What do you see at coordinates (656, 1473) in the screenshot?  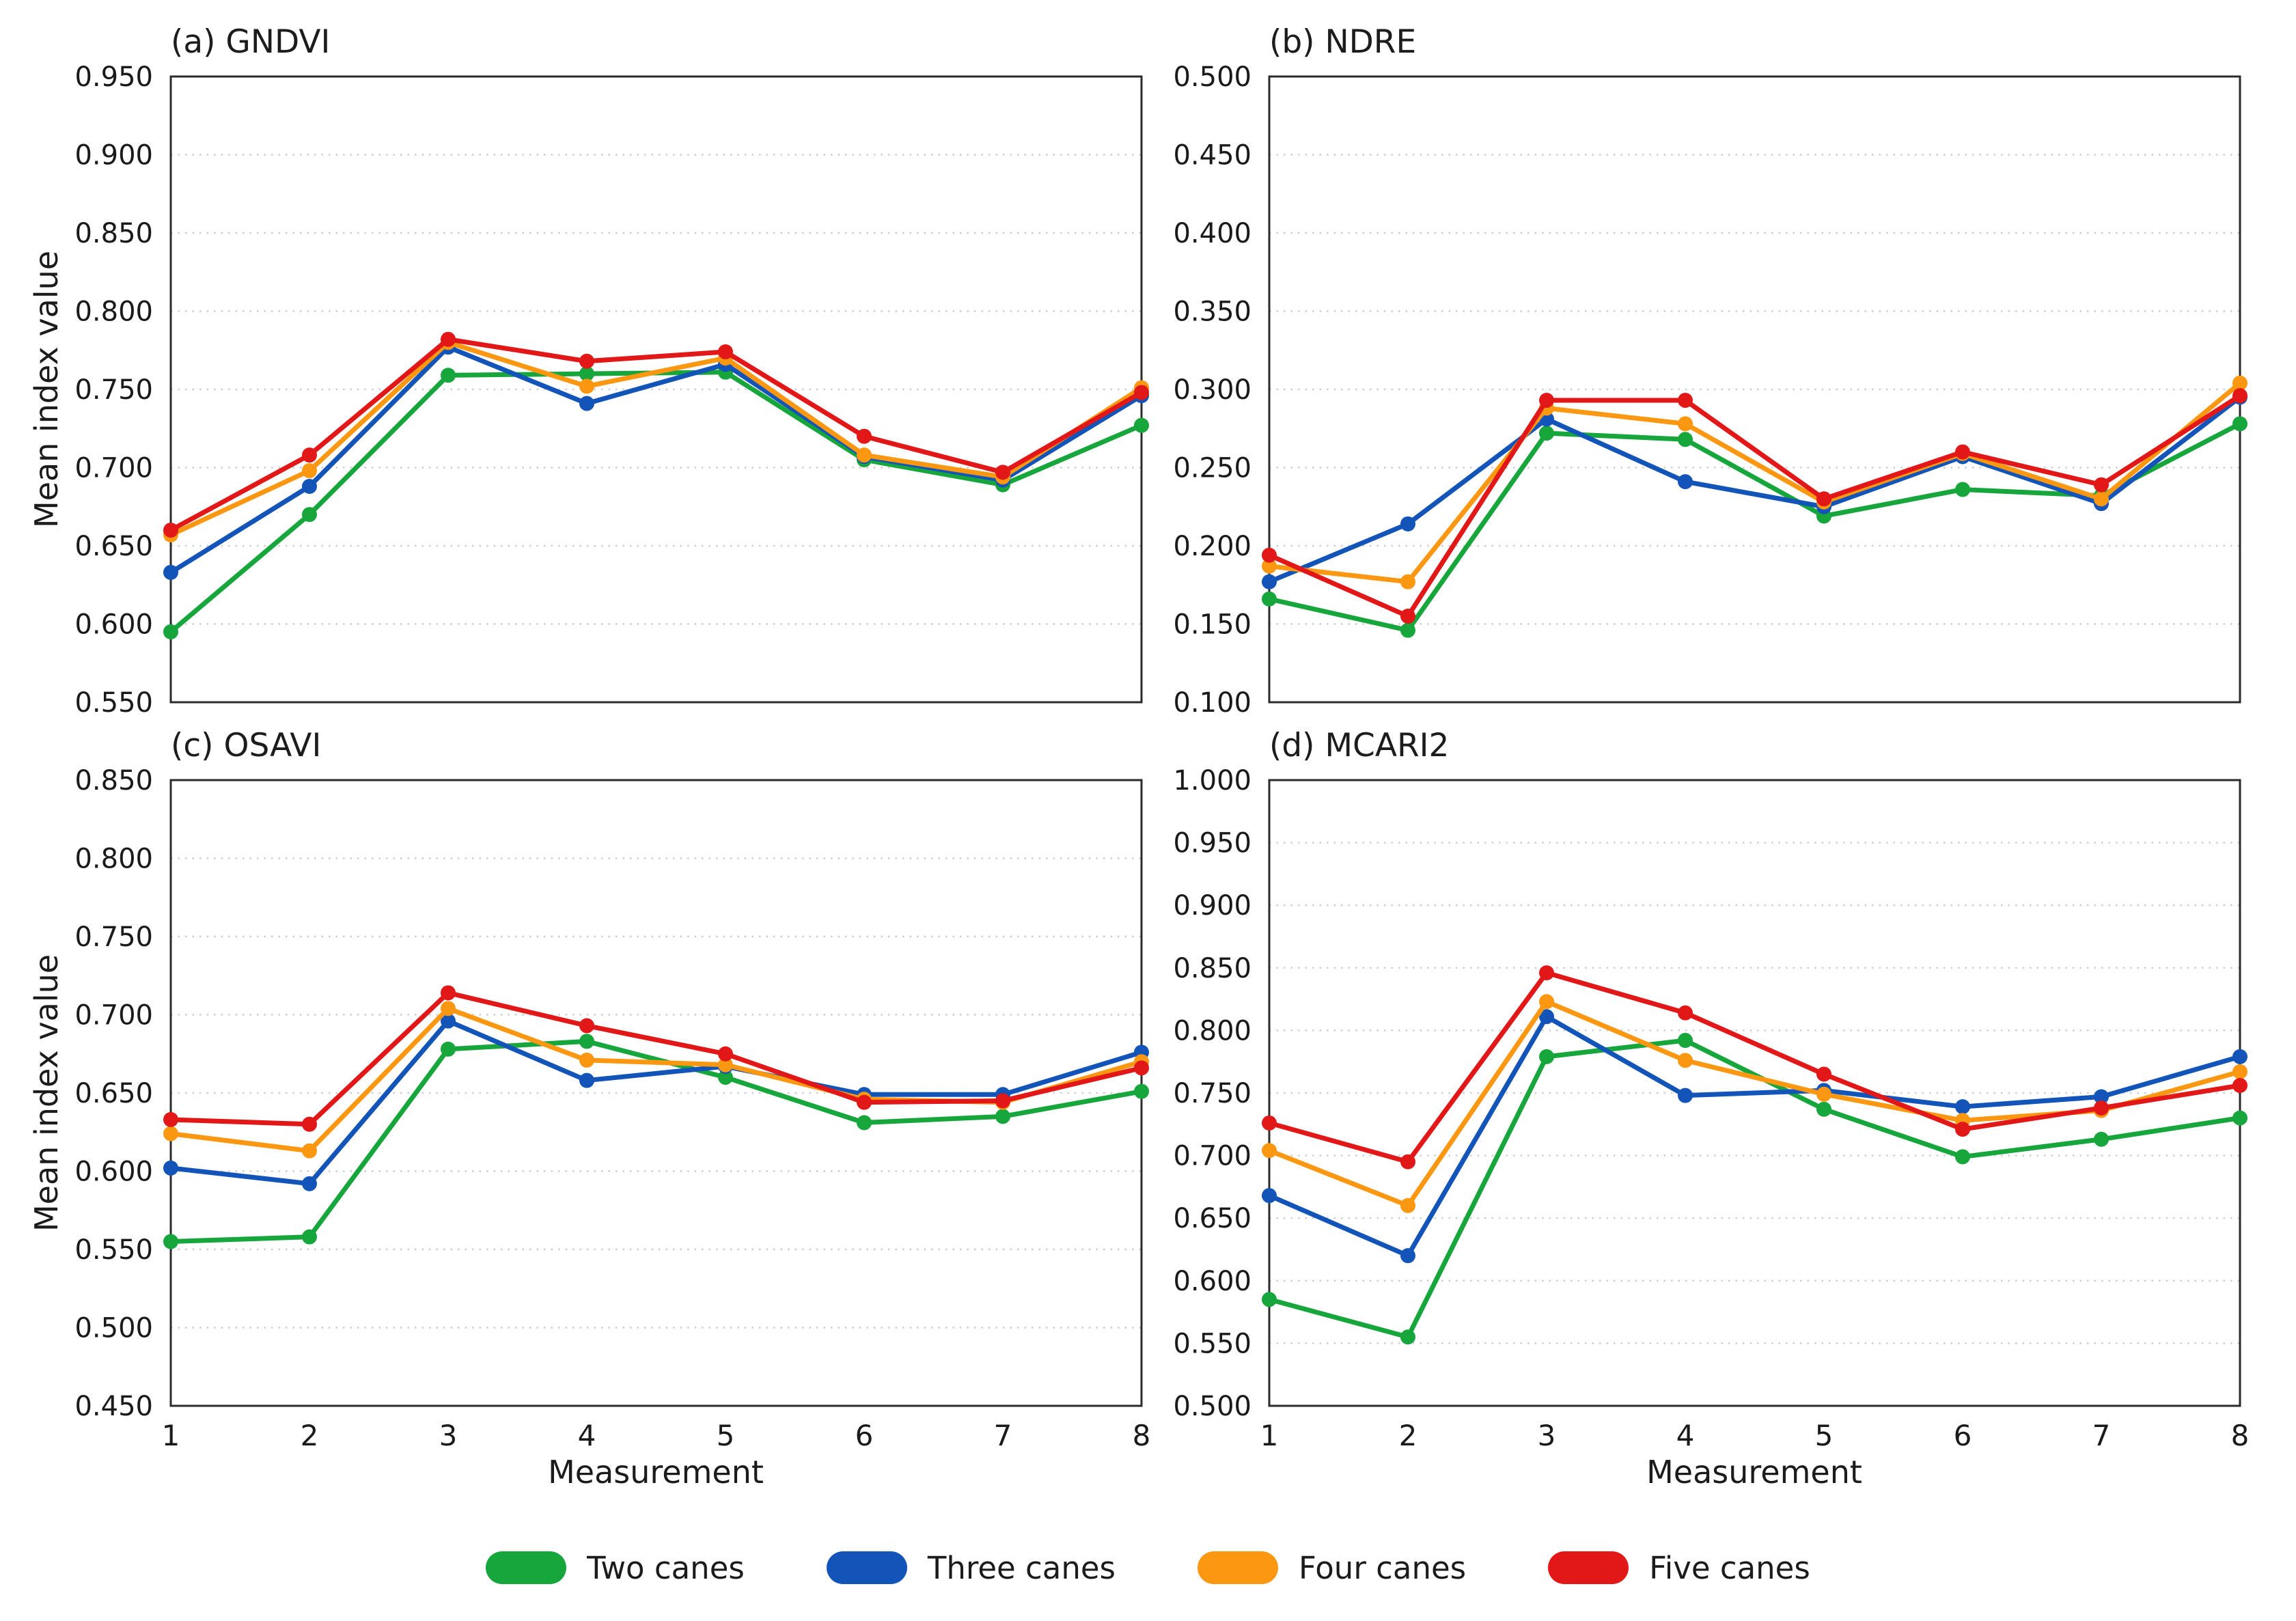 I see `x-axis-label-left: Measurement` at bounding box center [656, 1473].